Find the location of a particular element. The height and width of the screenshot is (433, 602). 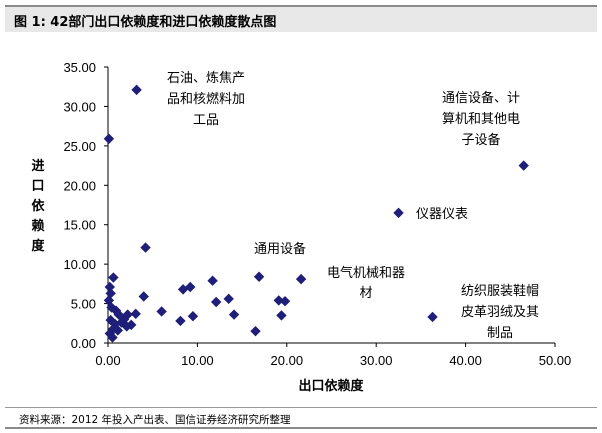

y-tick-label: 25.00 is located at coordinates (79, 146).